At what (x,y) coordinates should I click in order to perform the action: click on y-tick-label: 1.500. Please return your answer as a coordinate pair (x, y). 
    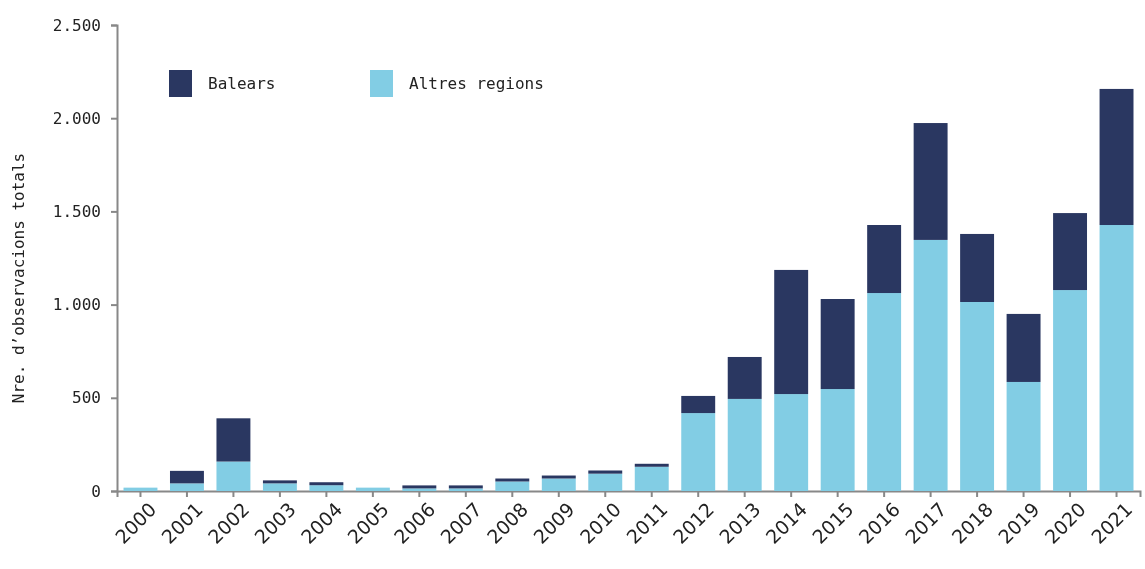
    Looking at the image, I should click on (76, 212).